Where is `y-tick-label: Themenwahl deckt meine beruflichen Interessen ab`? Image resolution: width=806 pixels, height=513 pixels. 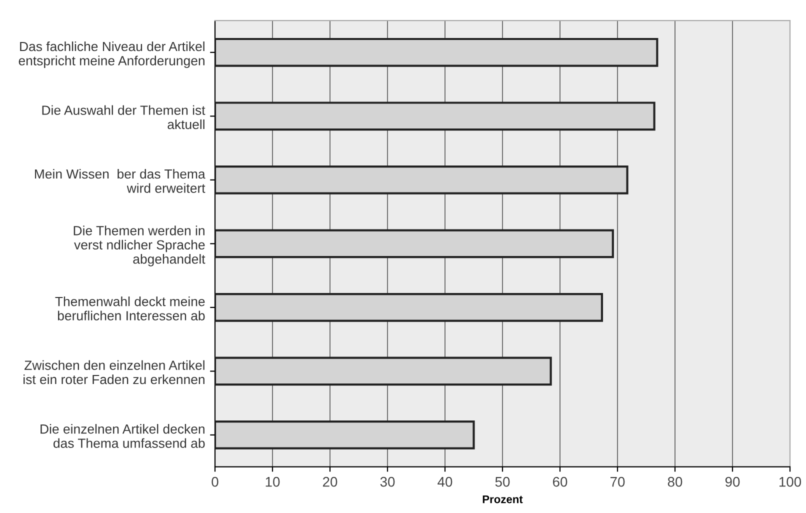 y-tick-label: Themenwahl deckt meine beruflichen Interessen ab is located at coordinates (130, 308).